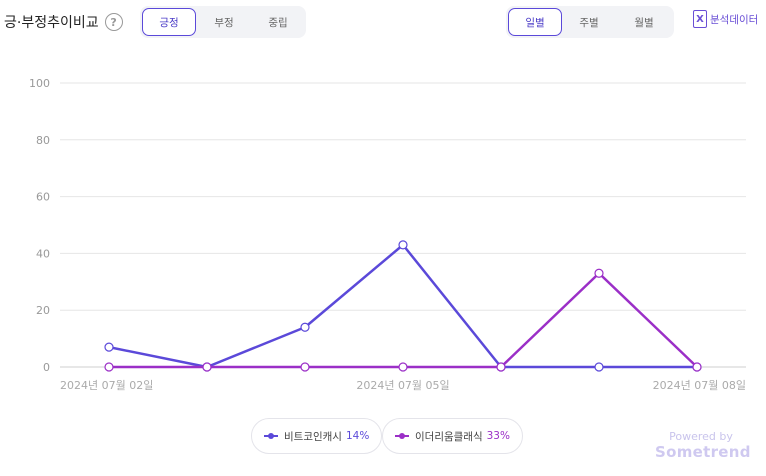  Describe the element at coordinates (357, 436) in the screenshot. I see `legend-percent-1: 14%` at that location.